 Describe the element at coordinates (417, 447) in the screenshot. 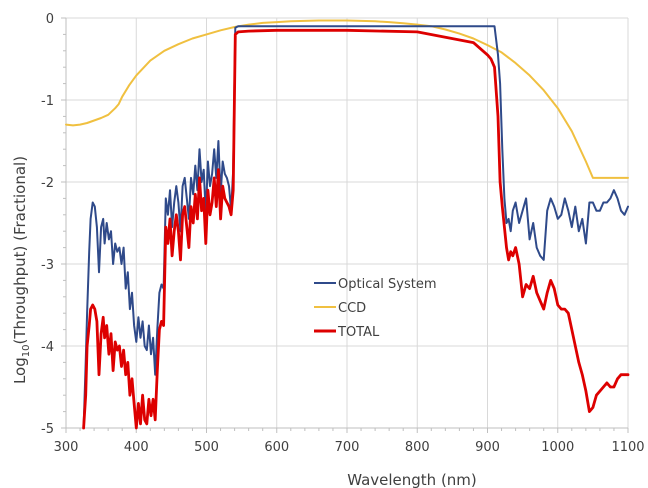

I see `x-tick-label: 800` at that location.